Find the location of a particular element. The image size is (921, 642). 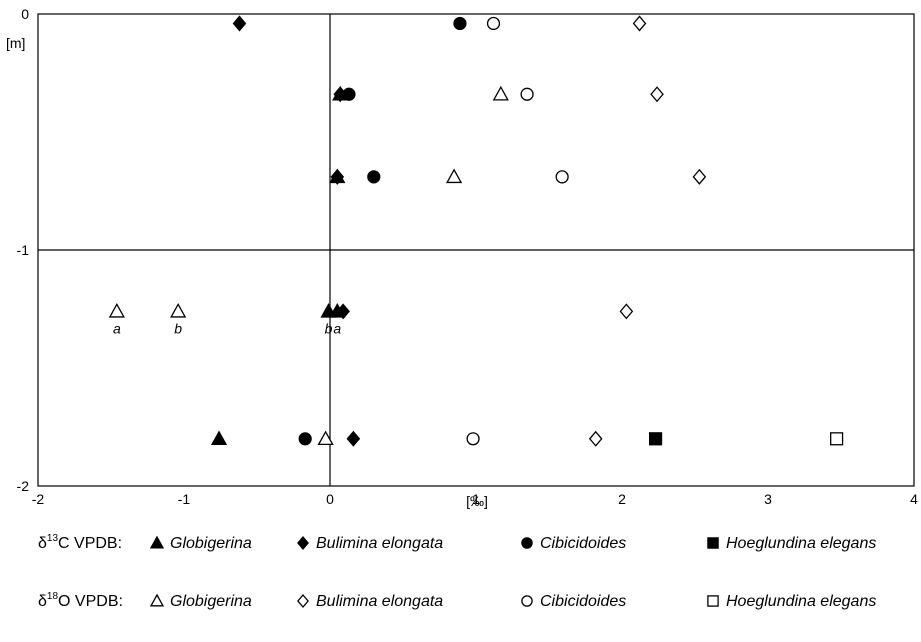

d18o-hoeglundina-elegans-point is located at coordinates (837, 439).